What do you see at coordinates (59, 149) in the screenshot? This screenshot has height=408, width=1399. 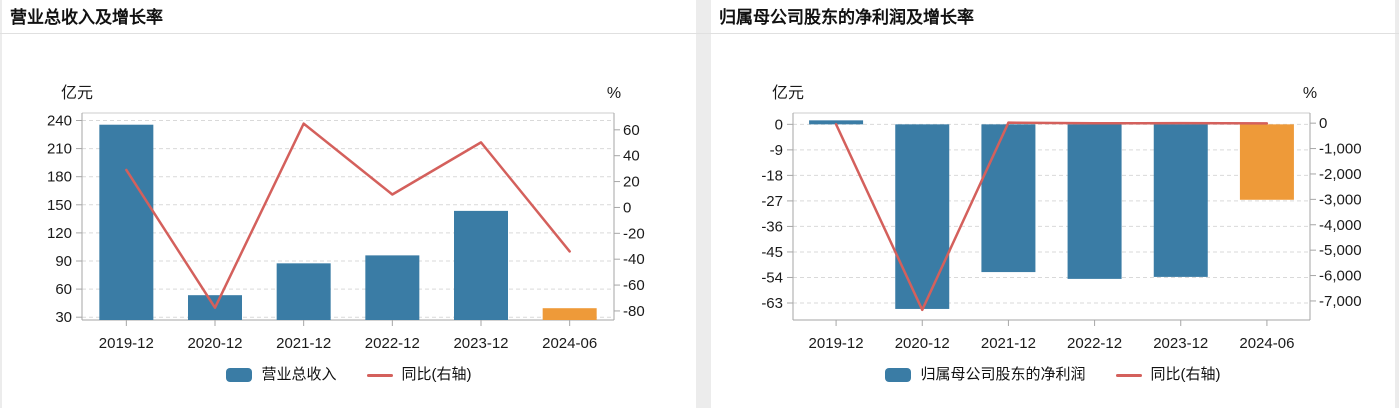 I see `left-axis-tick-label: 210` at bounding box center [59, 149].